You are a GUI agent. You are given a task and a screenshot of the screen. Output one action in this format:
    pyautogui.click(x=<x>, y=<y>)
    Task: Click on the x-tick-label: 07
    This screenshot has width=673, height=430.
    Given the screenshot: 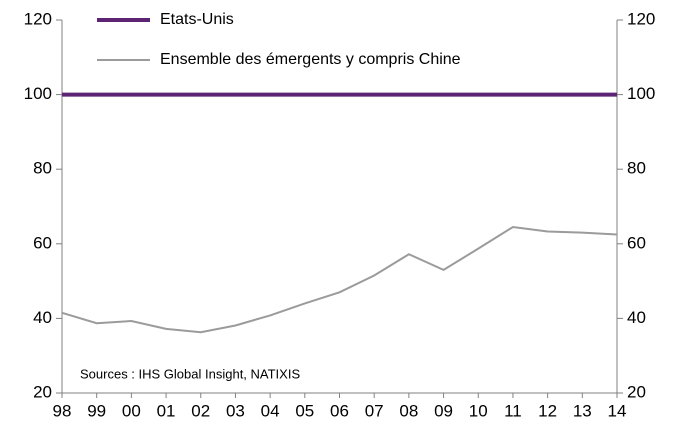 What is the action you would take?
    pyautogui.click(x=374, y=410)
    